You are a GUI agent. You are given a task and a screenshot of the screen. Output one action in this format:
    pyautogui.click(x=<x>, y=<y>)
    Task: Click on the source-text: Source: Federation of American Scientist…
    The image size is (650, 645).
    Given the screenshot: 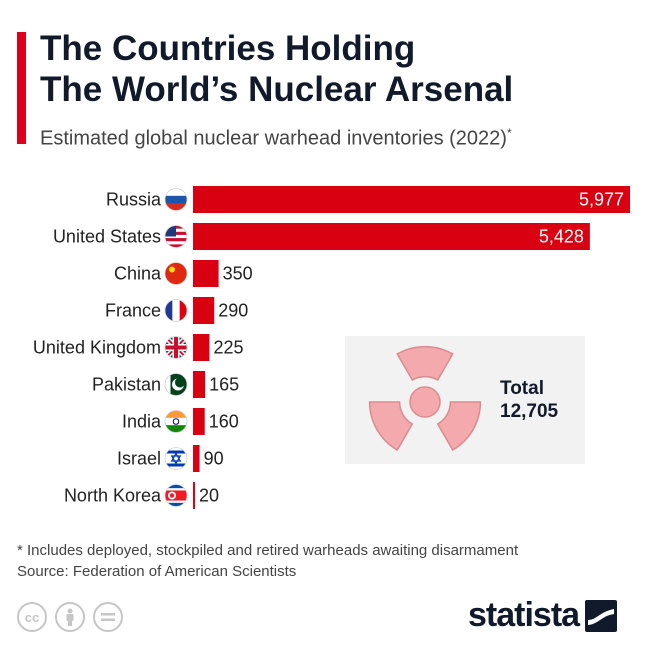 What is the action you would take?
    pyautogui.click(x=157, y=571)
    